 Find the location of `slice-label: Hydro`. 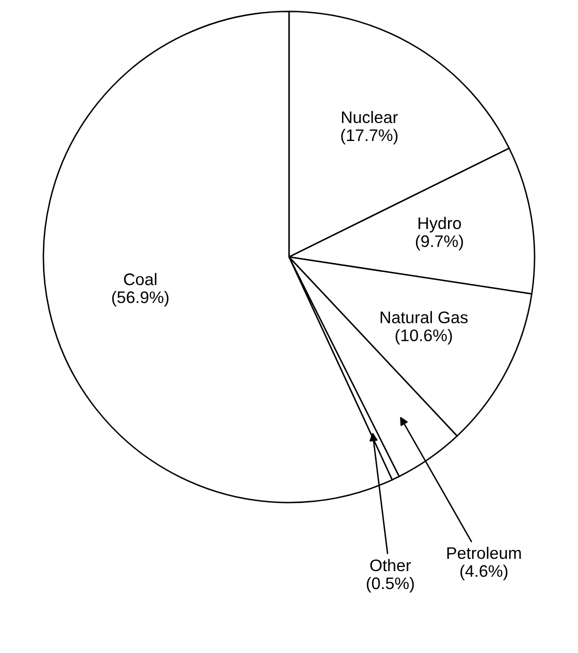

slice-label: Hydro is located at coordinates (439, 224).